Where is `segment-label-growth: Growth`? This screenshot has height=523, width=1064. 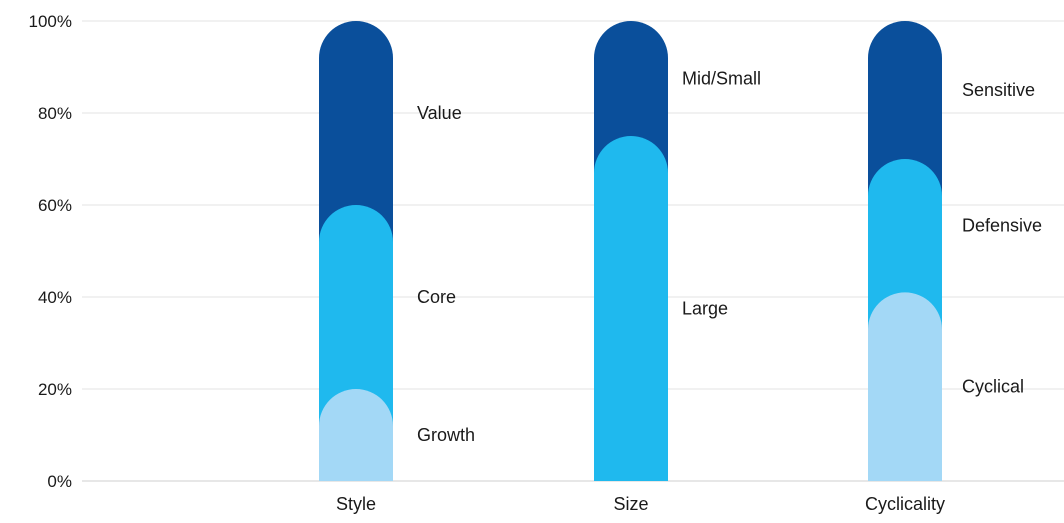 segment-label-growth: Growth is located at coordinates (446, 435).